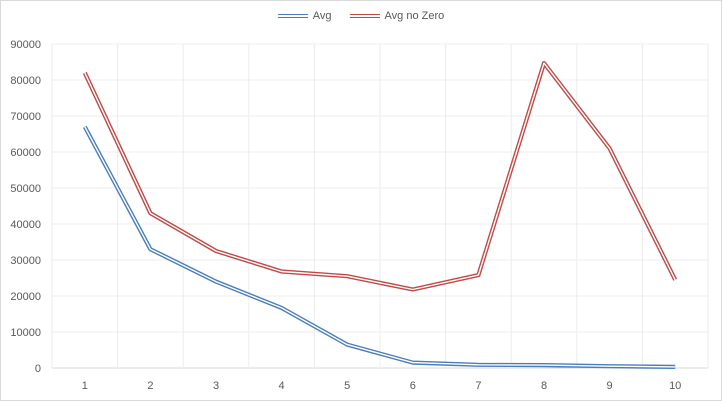 The height and width of the screenshot is (401, 722). What do you see at coordinates (25, 261) in the screenshot?
I see `y-tick-label-30000: 30000` at bounding box center [25, 261].